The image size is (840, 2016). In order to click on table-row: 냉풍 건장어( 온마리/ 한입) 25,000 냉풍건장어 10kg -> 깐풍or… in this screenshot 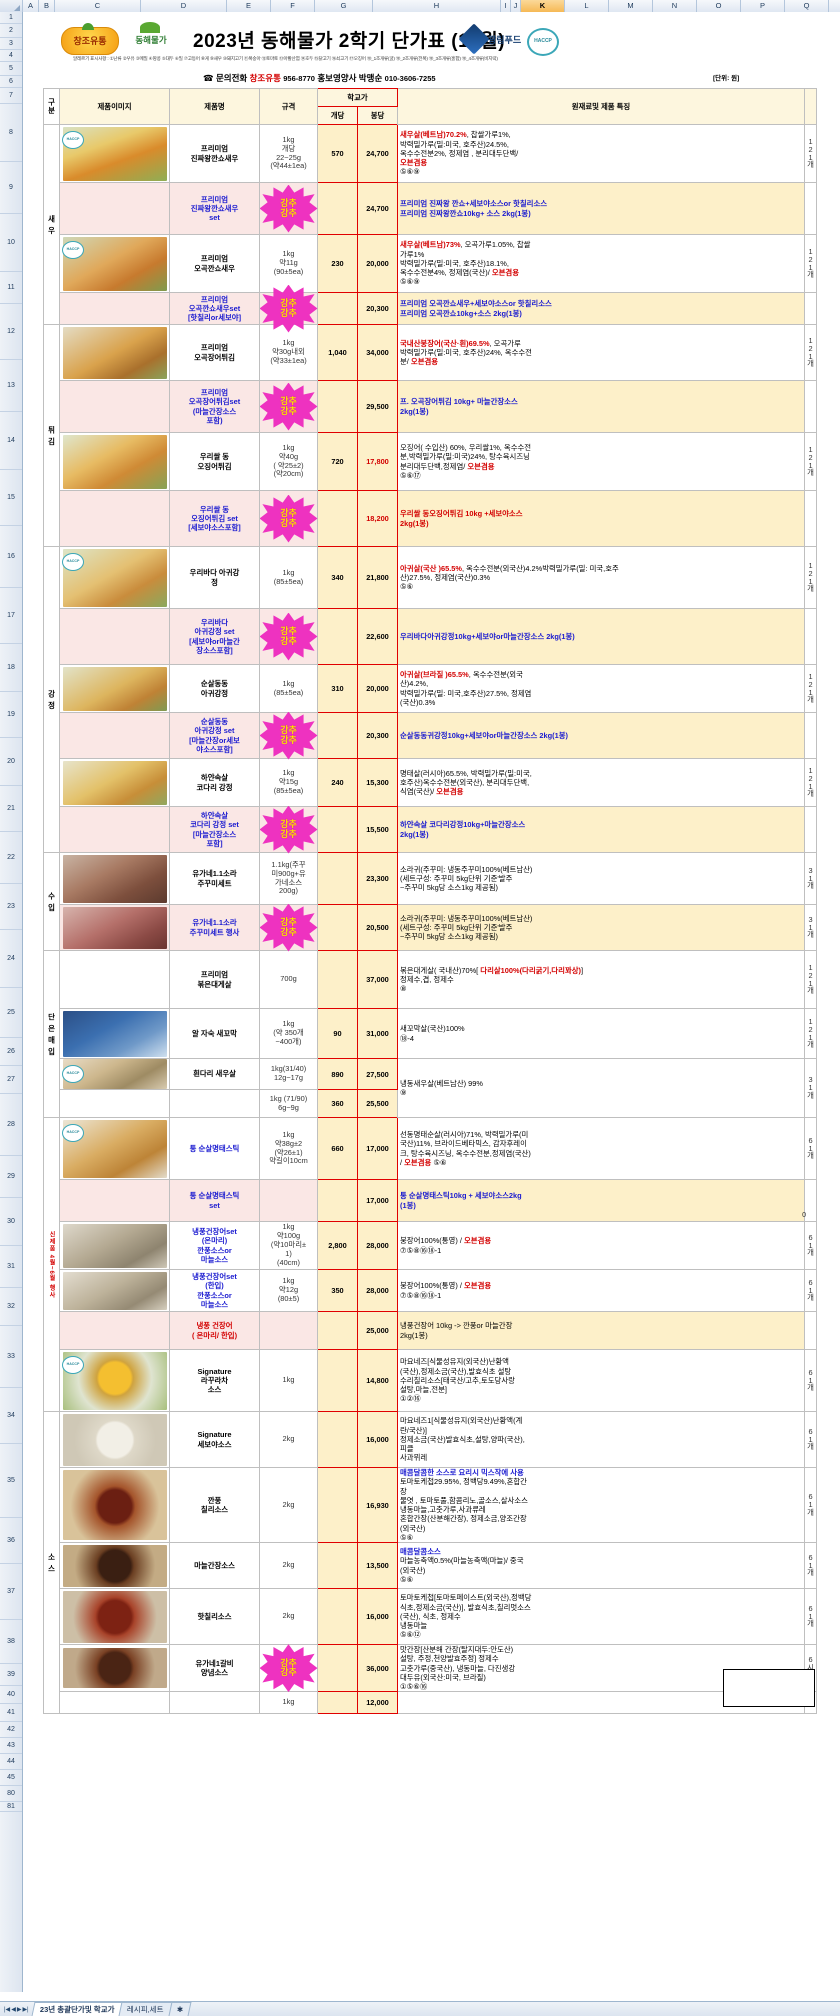, I will do `click(430, 1330)`.